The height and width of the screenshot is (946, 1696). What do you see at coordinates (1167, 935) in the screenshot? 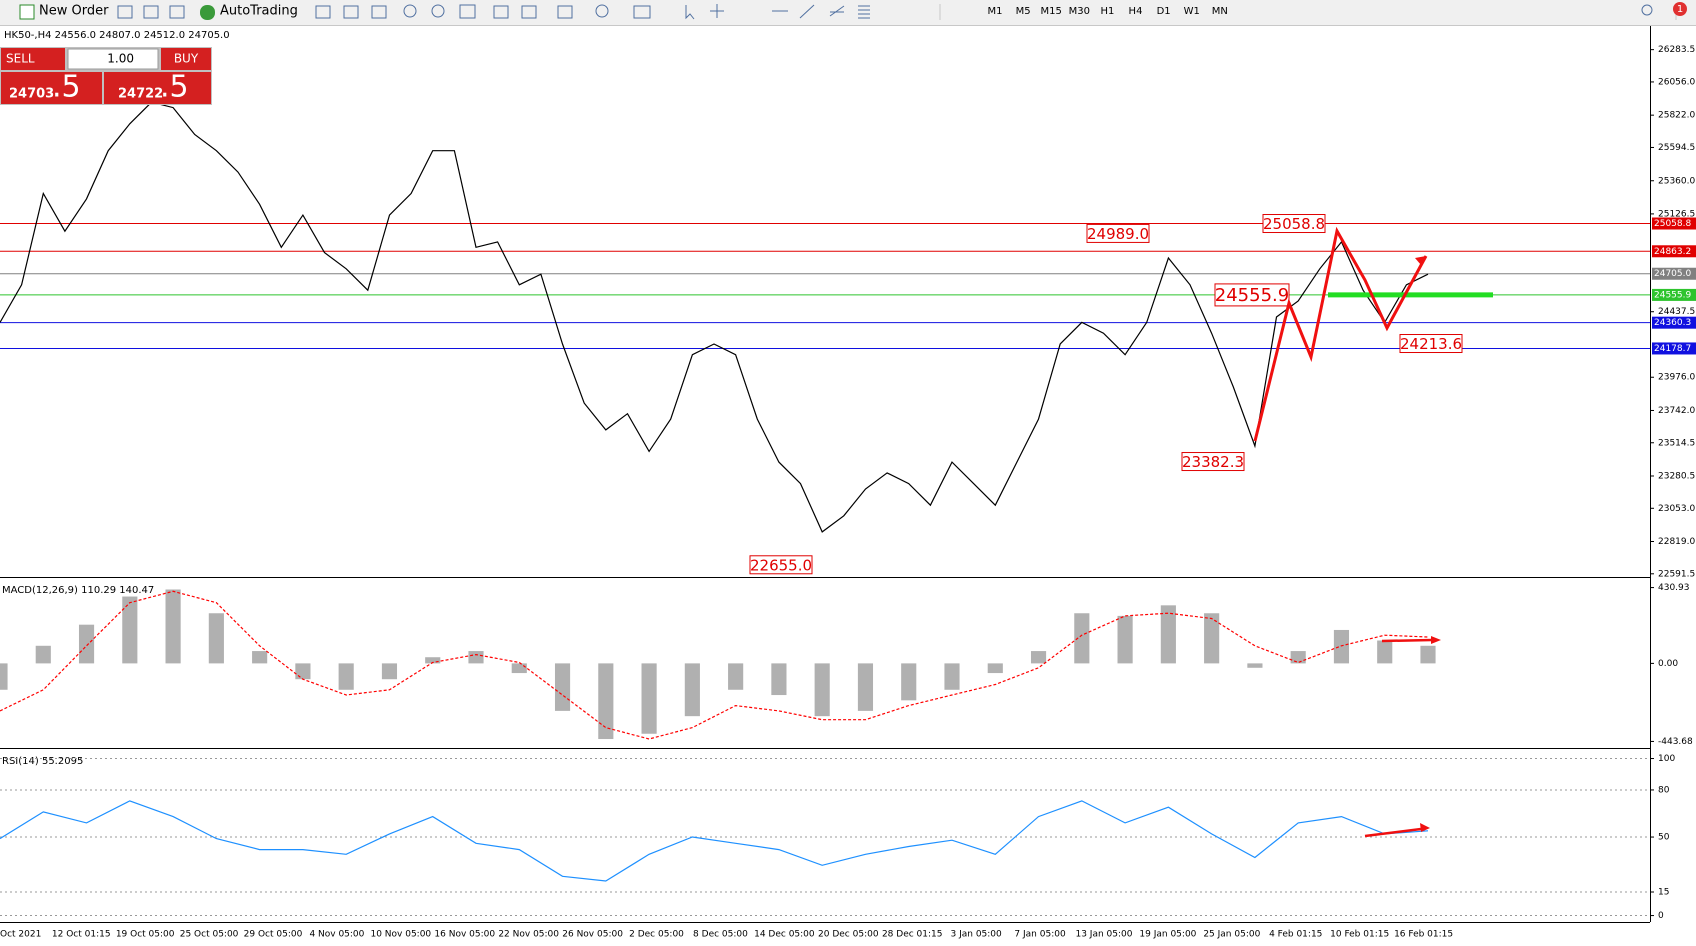
I see `x-tick-label: 19 Jan 05:00` at bounding box center [1167, 935].